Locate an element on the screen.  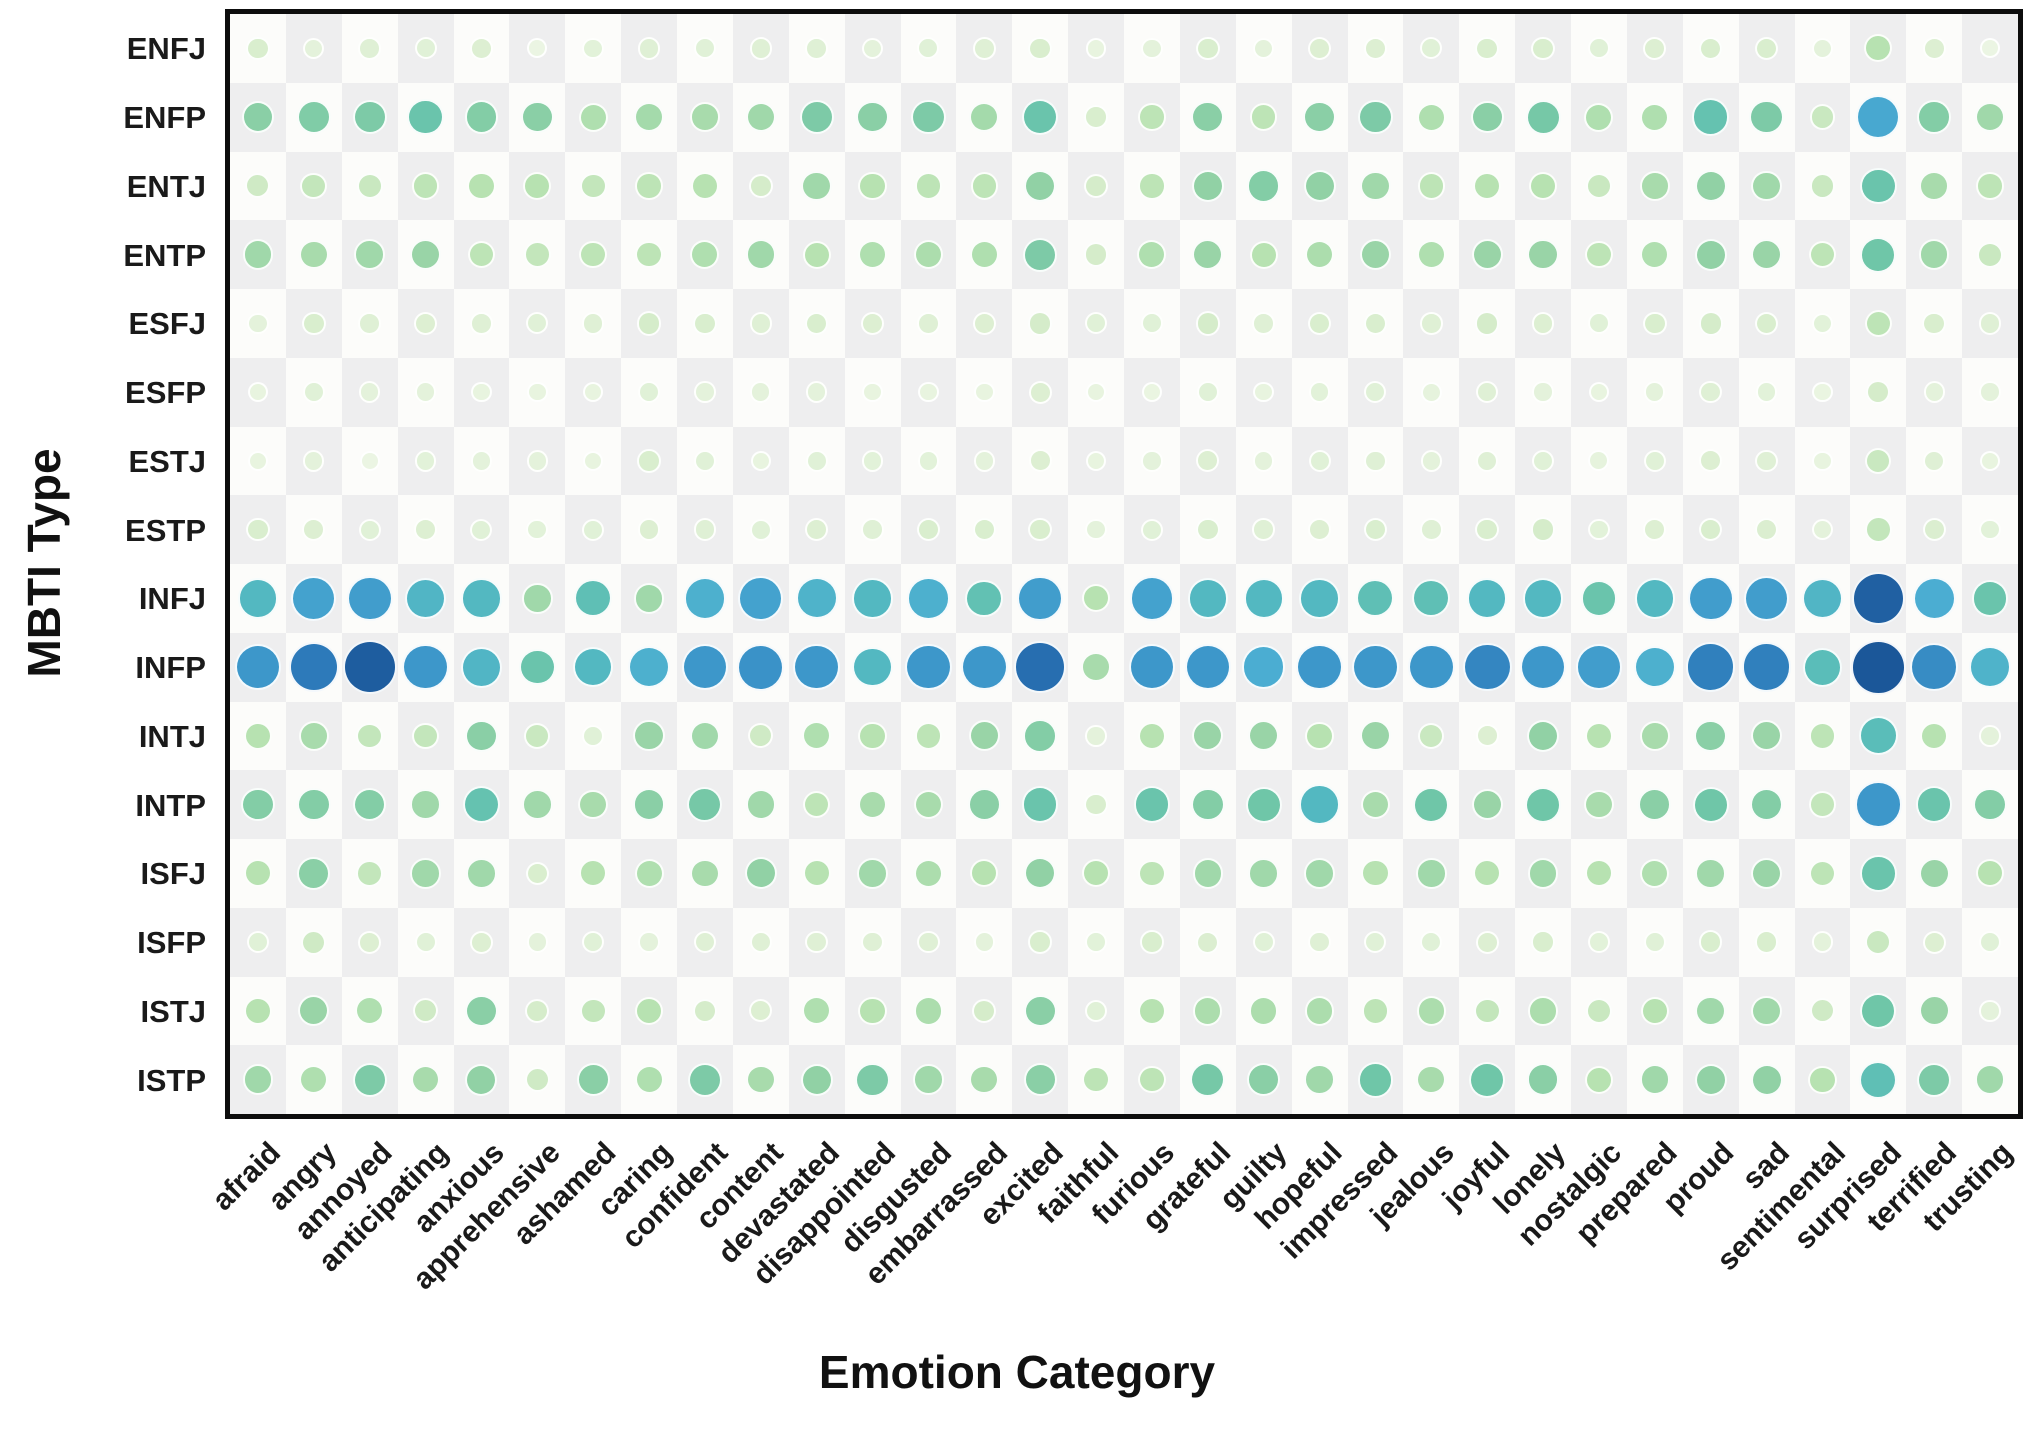
cell-ENFP-hopeful is located at coordinates (1319, 117).